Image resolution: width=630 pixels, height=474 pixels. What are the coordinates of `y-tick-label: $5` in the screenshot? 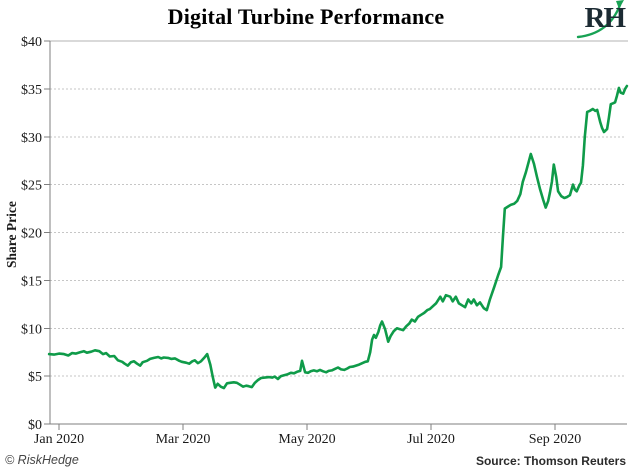 It's located at (35, 377).